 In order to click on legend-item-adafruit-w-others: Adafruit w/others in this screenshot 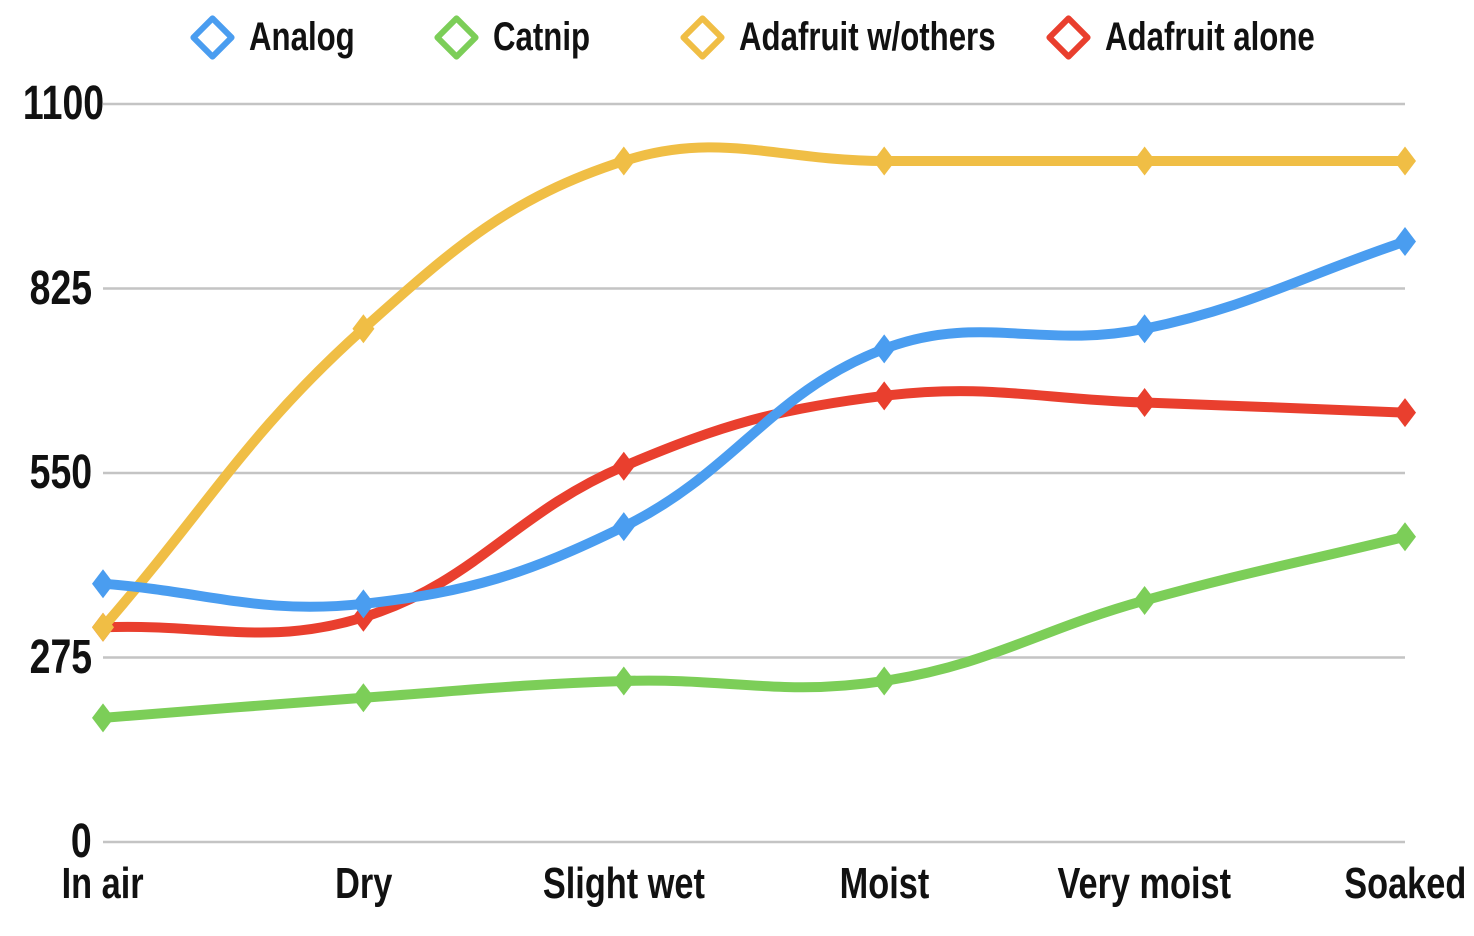, I will do `click(873, 37)`.